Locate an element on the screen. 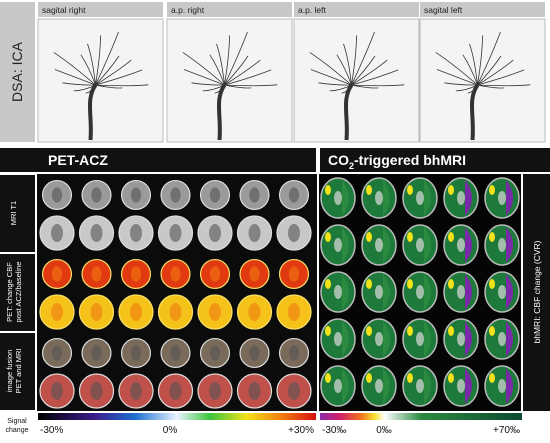 This screenshot has width=550, height=443. pet-header is located at coordinates (158, 160).